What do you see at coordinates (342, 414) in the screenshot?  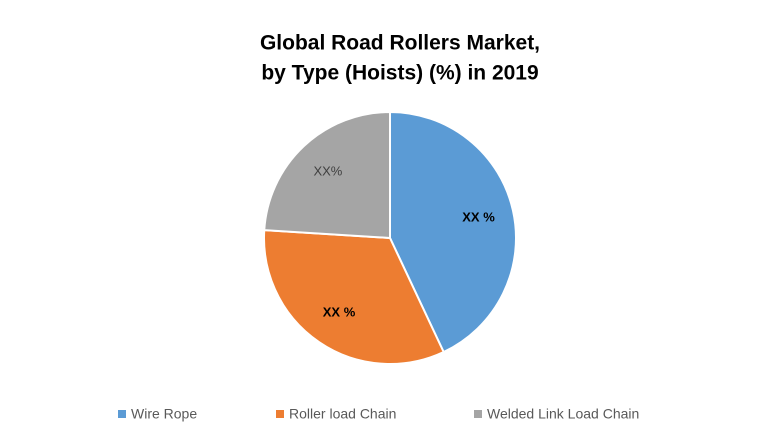 I see `legend-label: Roller load Chain` at bounding box center [342, 414].